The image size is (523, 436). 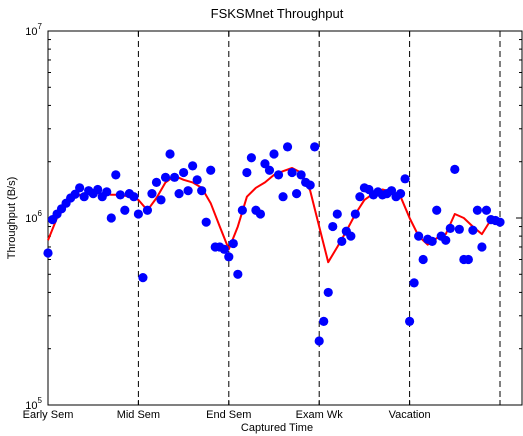 I want to click on x-tick-label-1: Mid Sem, so click(x=138, y=415).